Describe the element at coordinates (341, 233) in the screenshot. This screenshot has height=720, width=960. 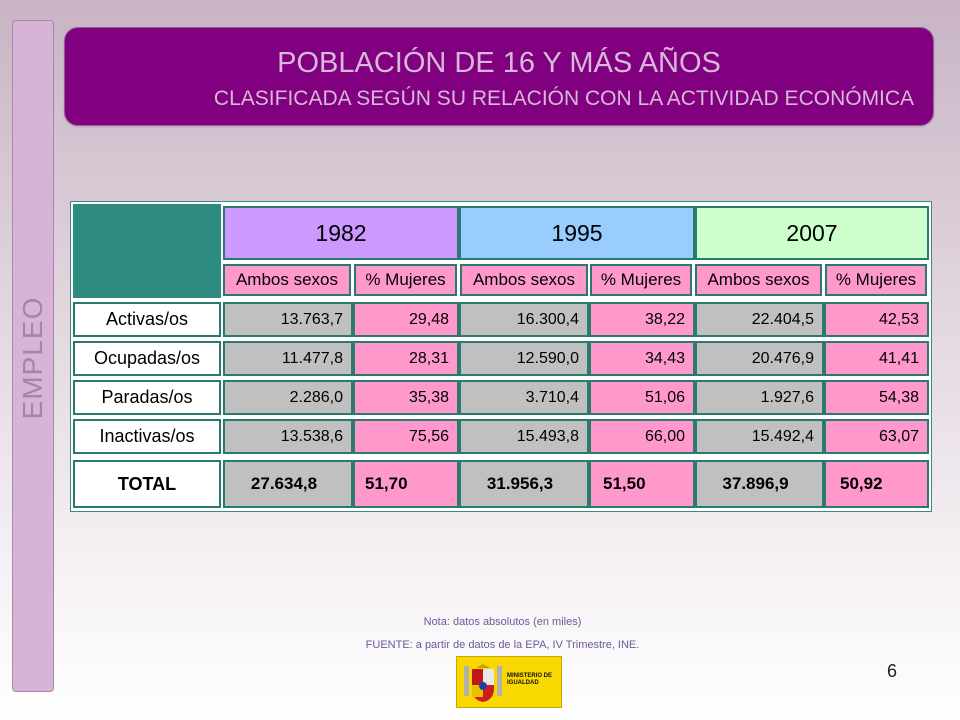
I see `year-header-1982: 1982` at that location.